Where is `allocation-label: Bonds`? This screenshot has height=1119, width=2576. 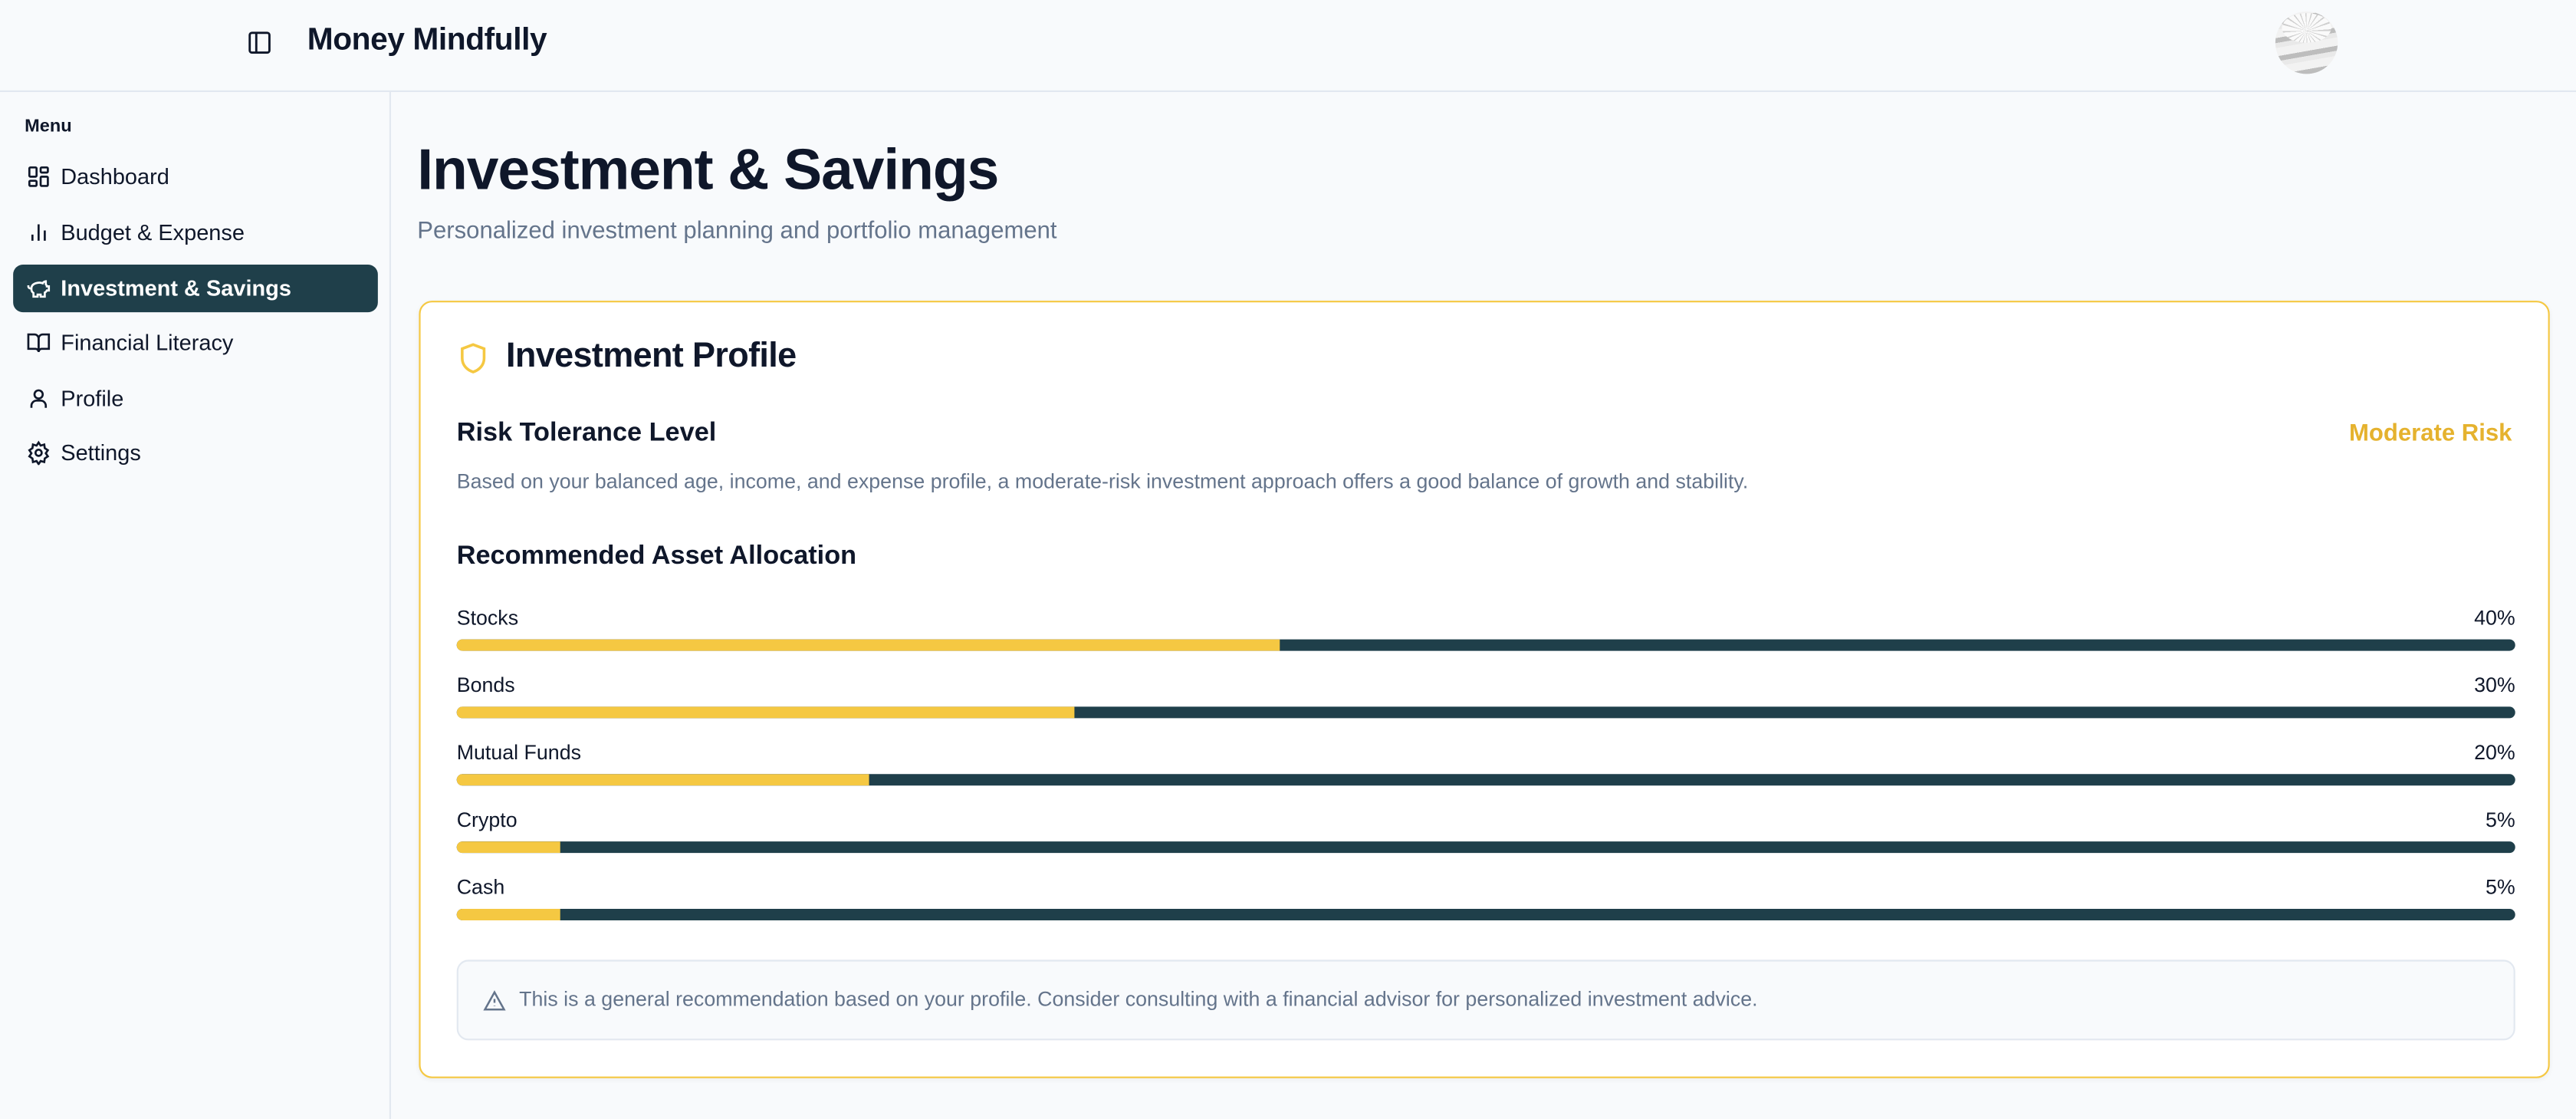 allocation-label: Bonds is located at coordinates (485, 685).